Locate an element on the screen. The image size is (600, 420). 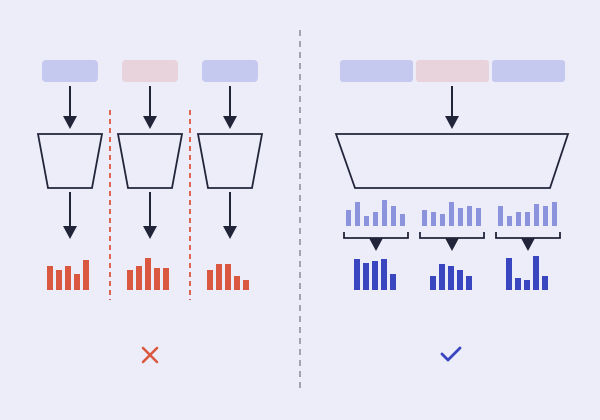
cross-icon is located at coordinates (150, 355).